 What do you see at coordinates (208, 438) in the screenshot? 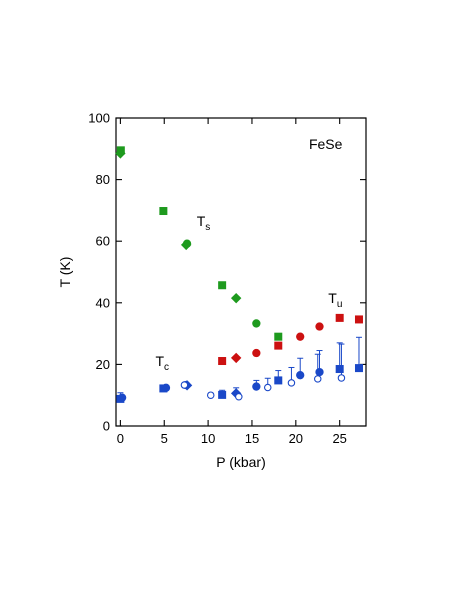
I see `x-tick-label: 10` at bounding box center [208, 438].